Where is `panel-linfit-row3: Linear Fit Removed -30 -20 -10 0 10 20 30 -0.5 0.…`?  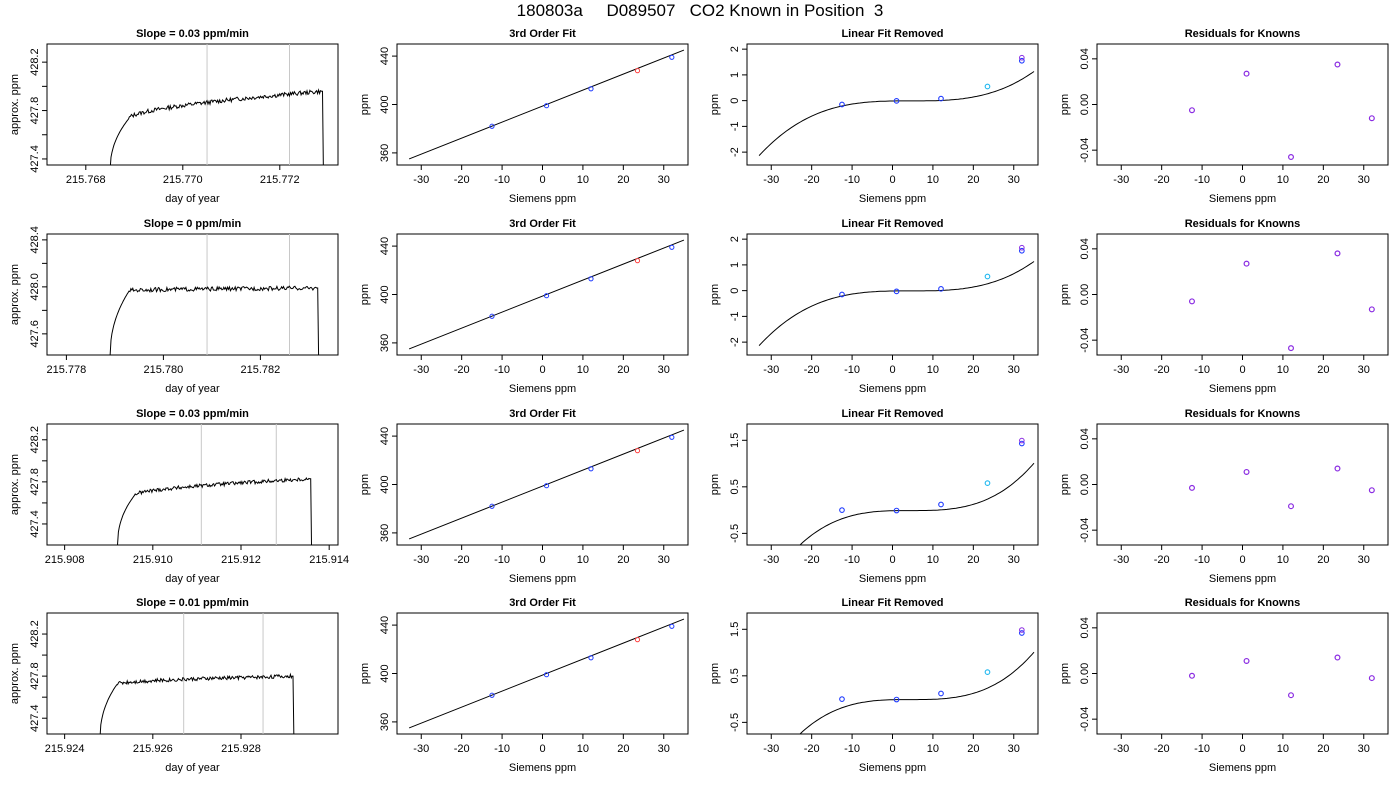 panel-linfit-row3: Linear Fit Removed -30 -20 -10 0 10 20 30 -0.5 0.… is located at coordinates (874, 496).